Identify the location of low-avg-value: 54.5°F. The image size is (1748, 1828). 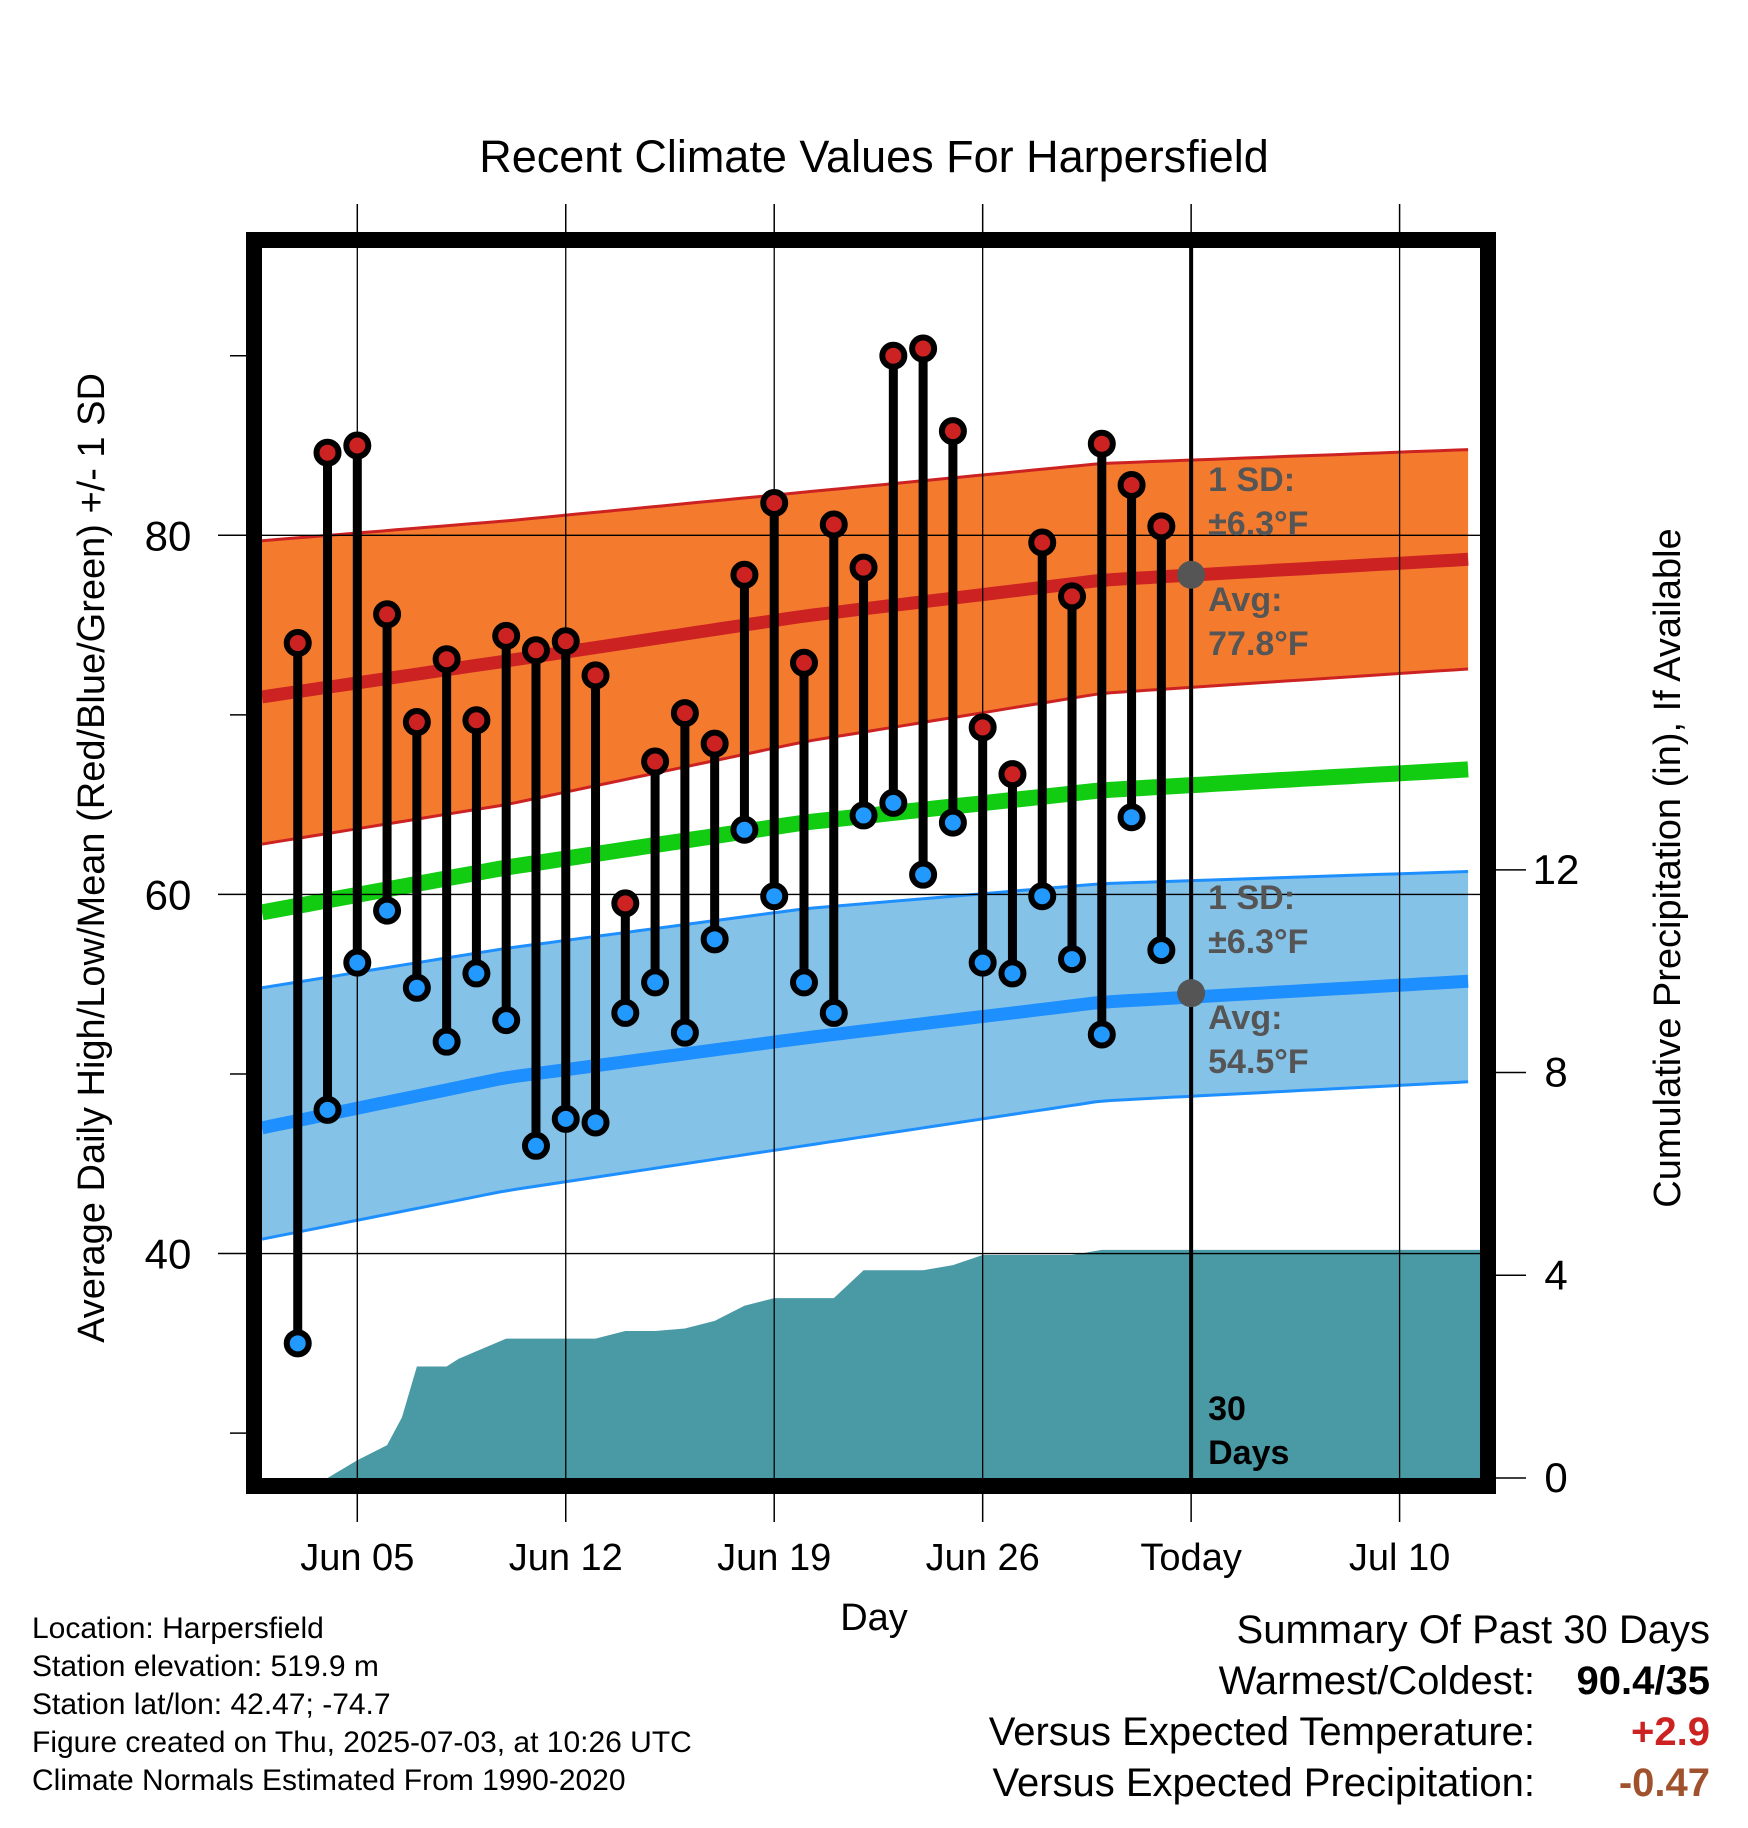
(1258, 1062).